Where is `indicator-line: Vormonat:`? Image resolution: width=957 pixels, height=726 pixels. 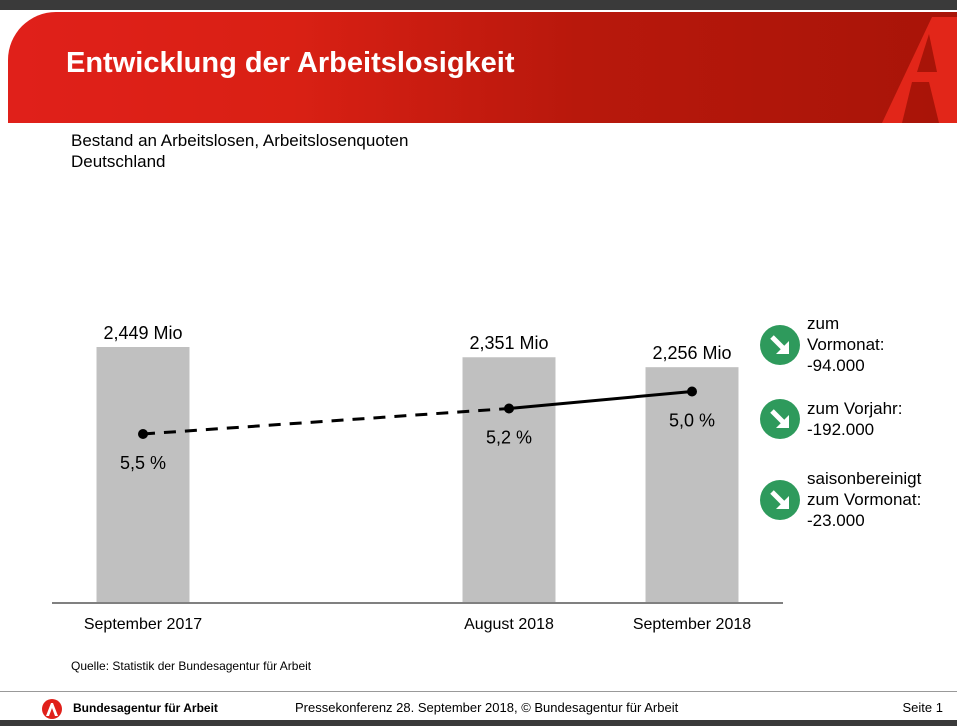
indicator-line: Vormonat: is located at coordinates (846, 344).